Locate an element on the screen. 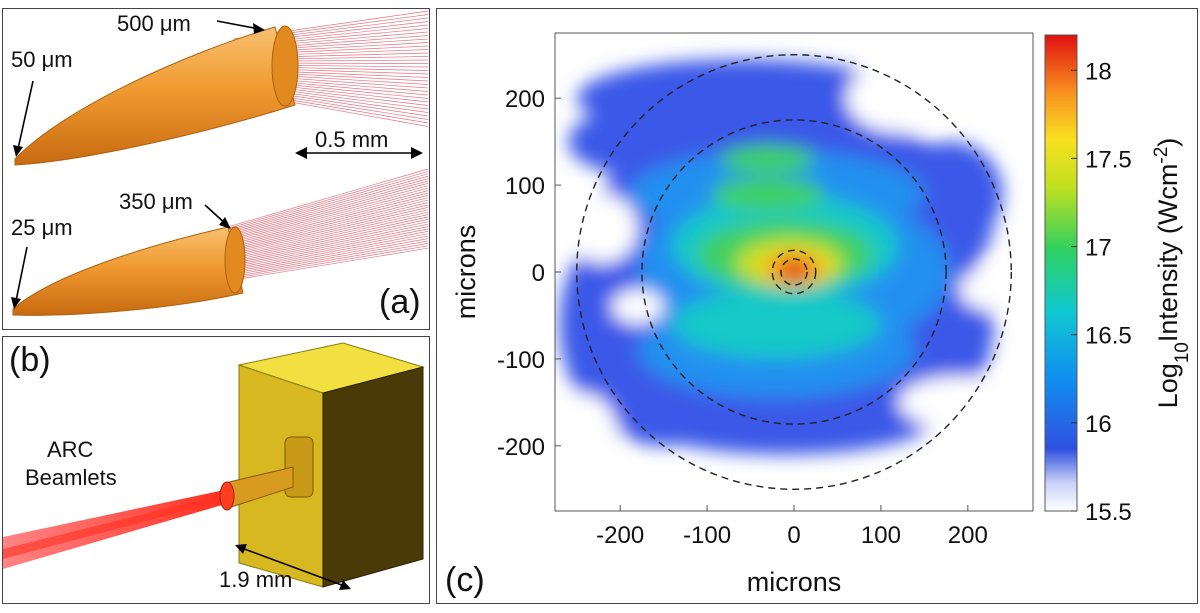 Image resolution: width=1200 pixels, height=613 pixels. y-tick-label: -100 is located at coordinates (521, 360).